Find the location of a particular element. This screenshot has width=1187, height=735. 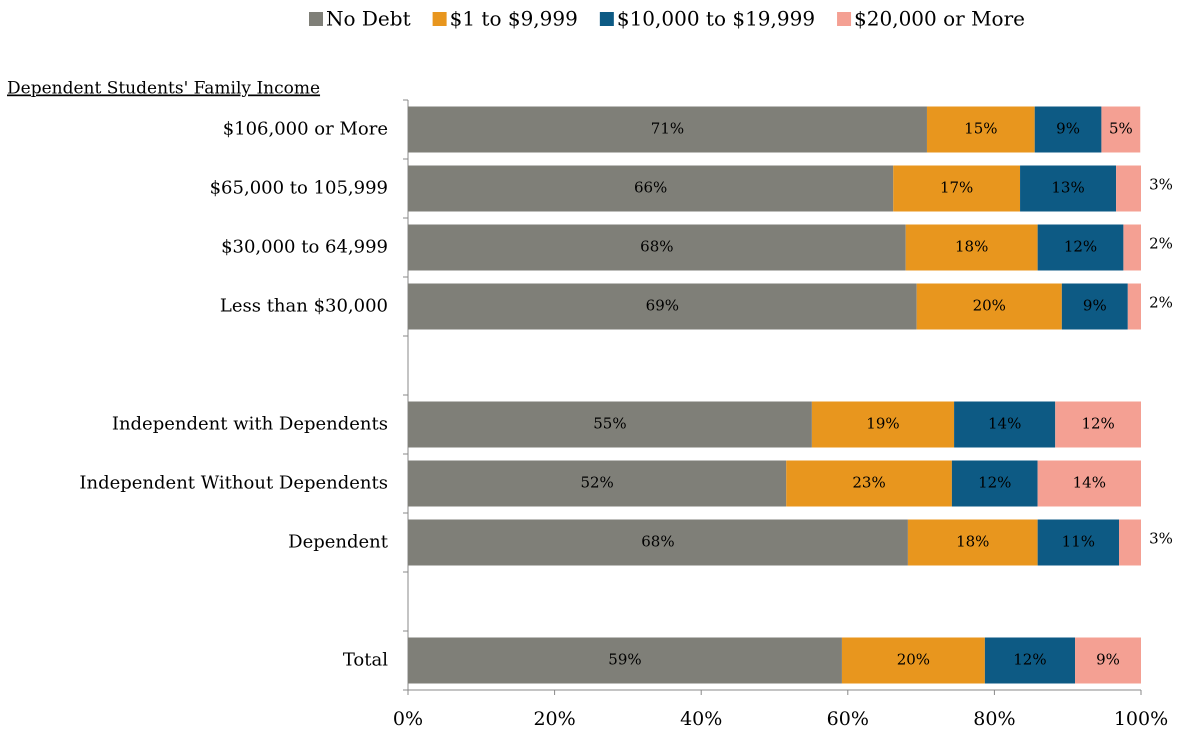

y-tick-label: Less than $30,000 is located at coordinates (304, 306).